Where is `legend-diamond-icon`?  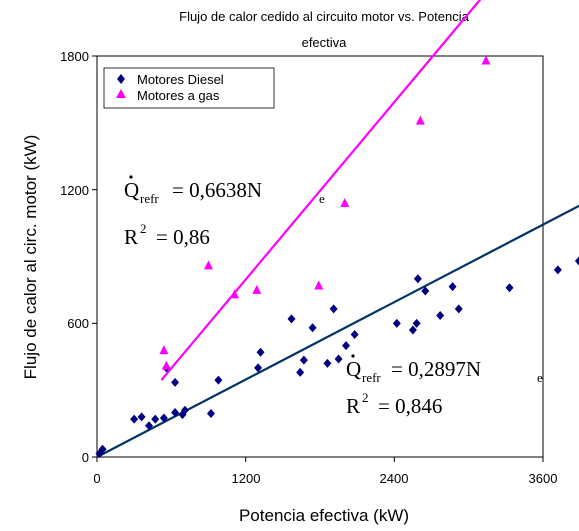 legend-diamond-icon is located at coordinates (121, 79).